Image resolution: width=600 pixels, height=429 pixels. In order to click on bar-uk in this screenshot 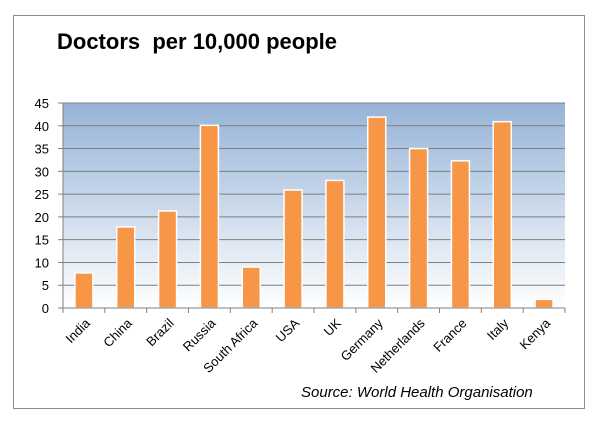, I will do `click(335, 244)`.